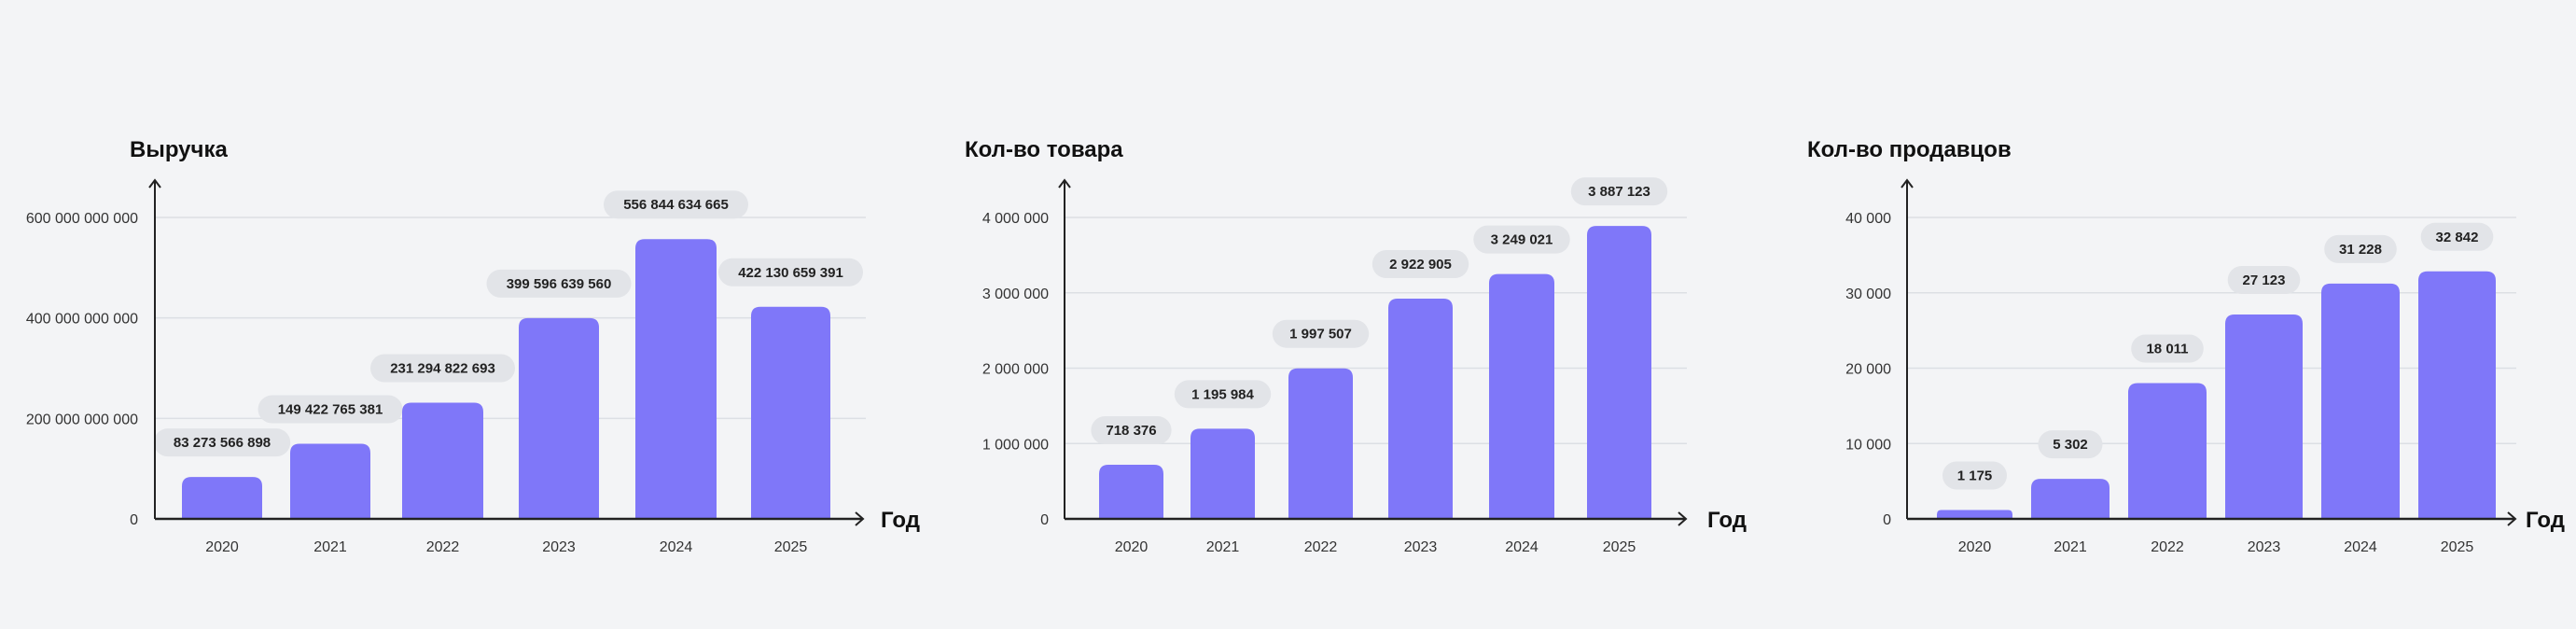 This screenshot has width=2576, height=629. Describe the element at coordinates (1909, 149) in the screenshot. I see `chart-title: Кол-во продавцов` at that location.